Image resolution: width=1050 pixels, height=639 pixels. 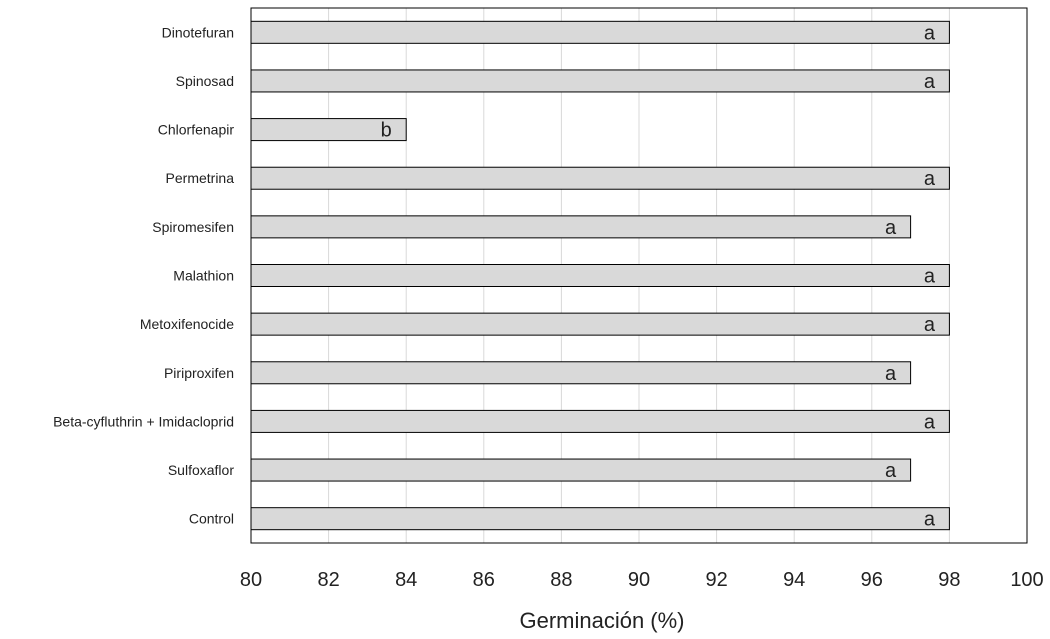 I want to click on category-label: Dinotefuran, so click(x=198, y=32).